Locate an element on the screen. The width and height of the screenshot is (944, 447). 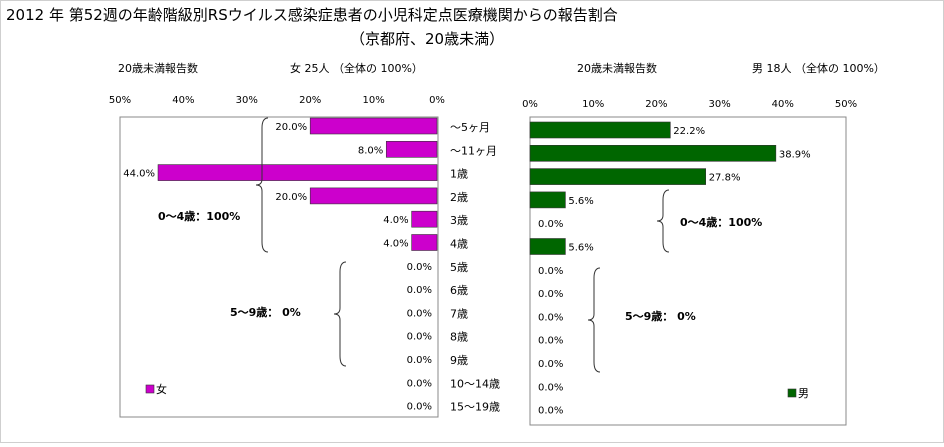
right-data-label: 27.8% is located at coordinates (725, 178).